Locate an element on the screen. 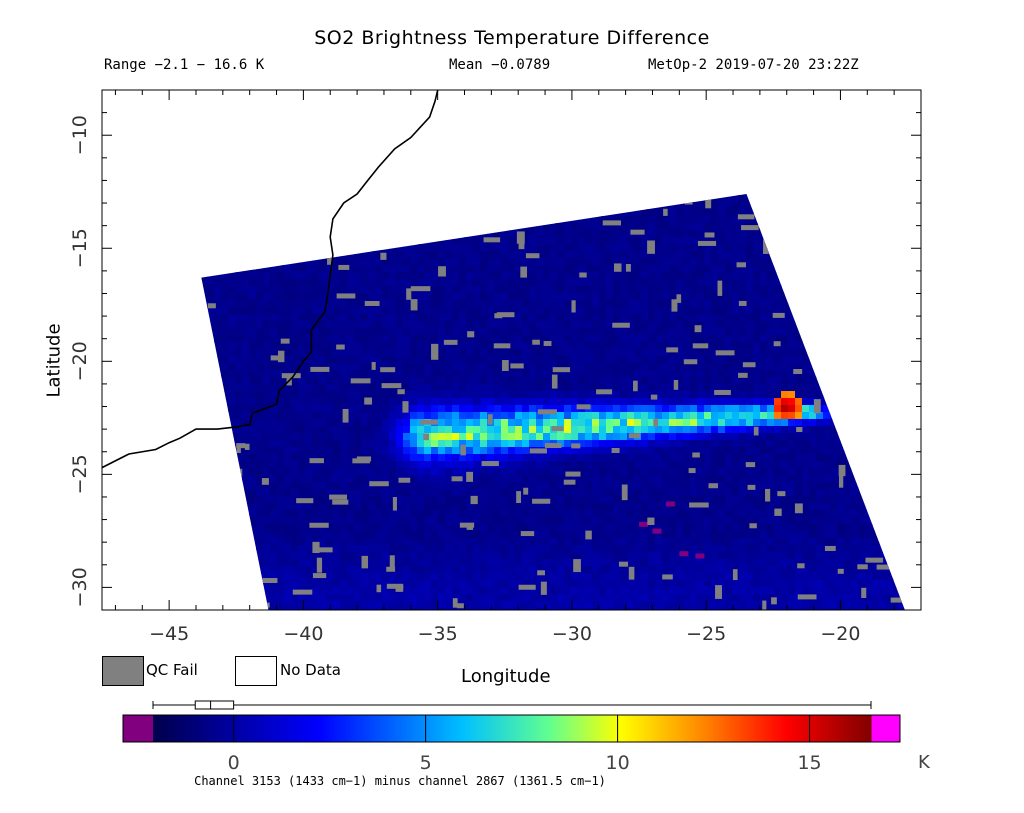  x-tick-label: −30 is located at coordinates (572, 634).